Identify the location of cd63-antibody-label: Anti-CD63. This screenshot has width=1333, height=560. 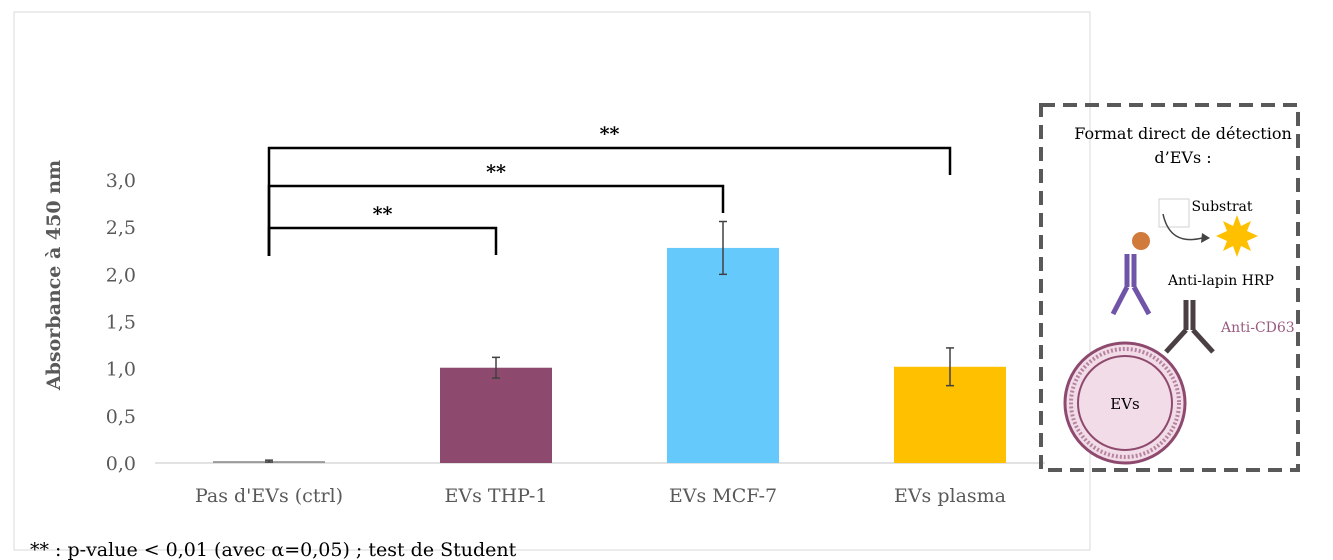
(1257, 328).